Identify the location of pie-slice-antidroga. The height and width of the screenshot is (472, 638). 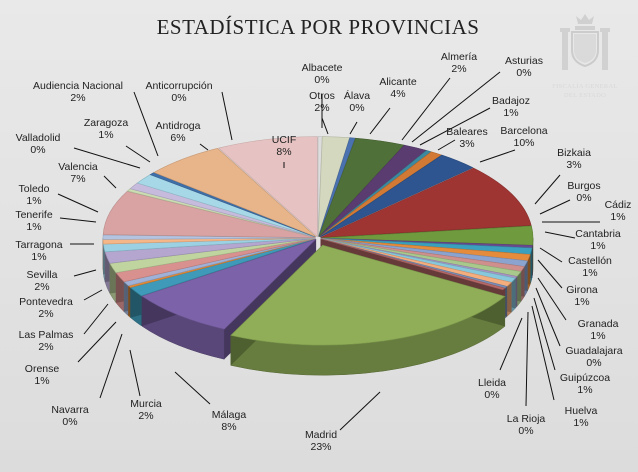
(235, 193).